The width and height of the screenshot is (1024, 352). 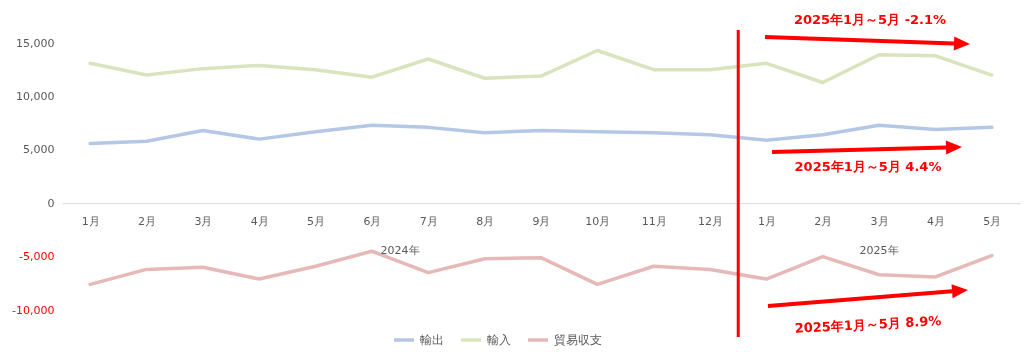 What do you see at coordinates (35, 43) in the screenshot?
I see `y-tick-label: 15,000` at bounding box center [35, 43].